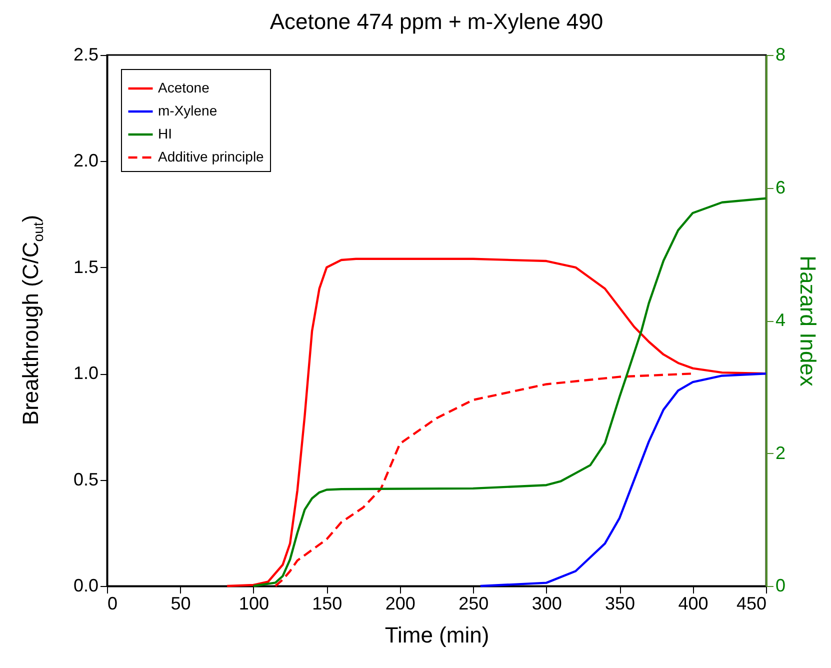 The height and width of the screenshot is (668, 831). Describe the element at coordinates (85, 160) in the screenshot. I see `y-tick-label: 2.0` at that location.